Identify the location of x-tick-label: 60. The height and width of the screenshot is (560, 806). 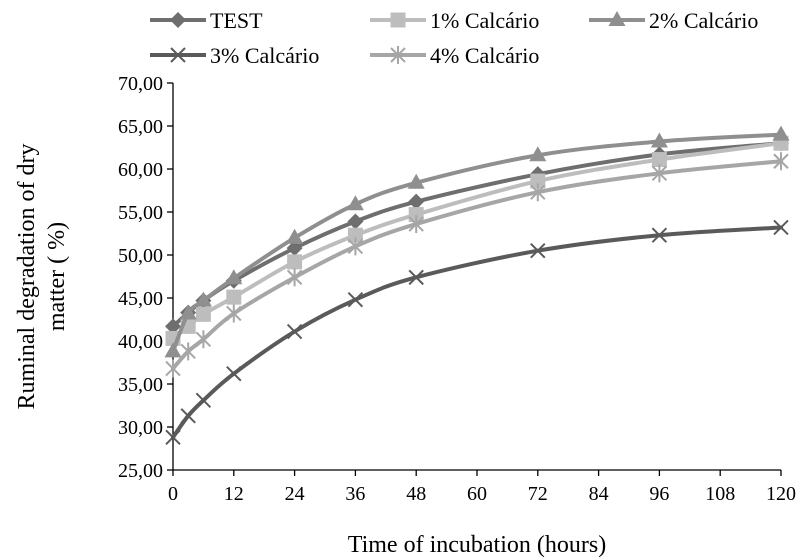
(477, 494).